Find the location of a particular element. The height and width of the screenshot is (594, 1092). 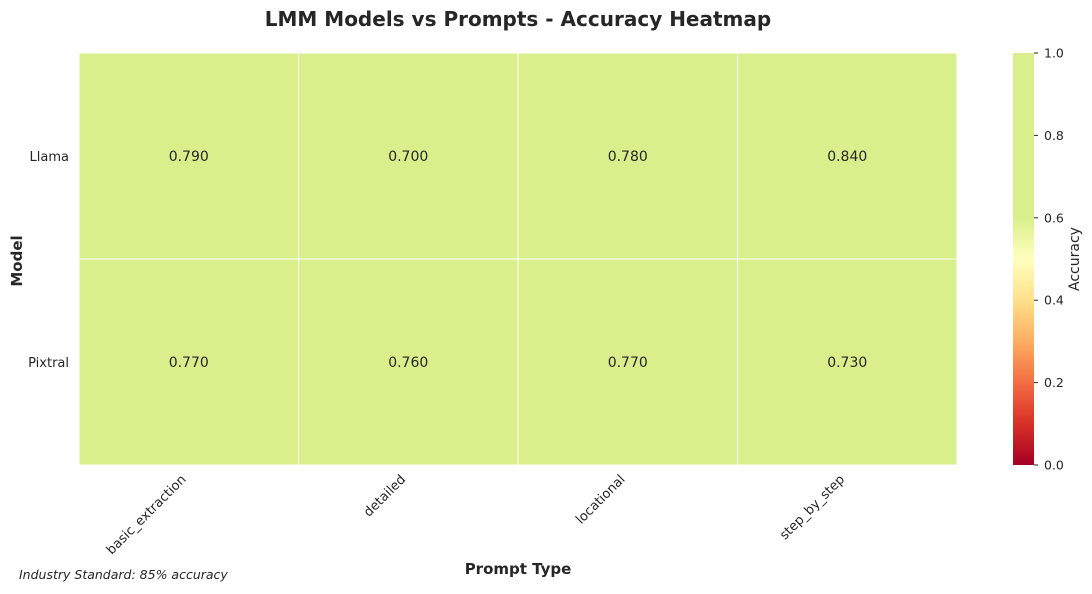

cell-value-label: 0.840 is located at coordinates (847, 157).